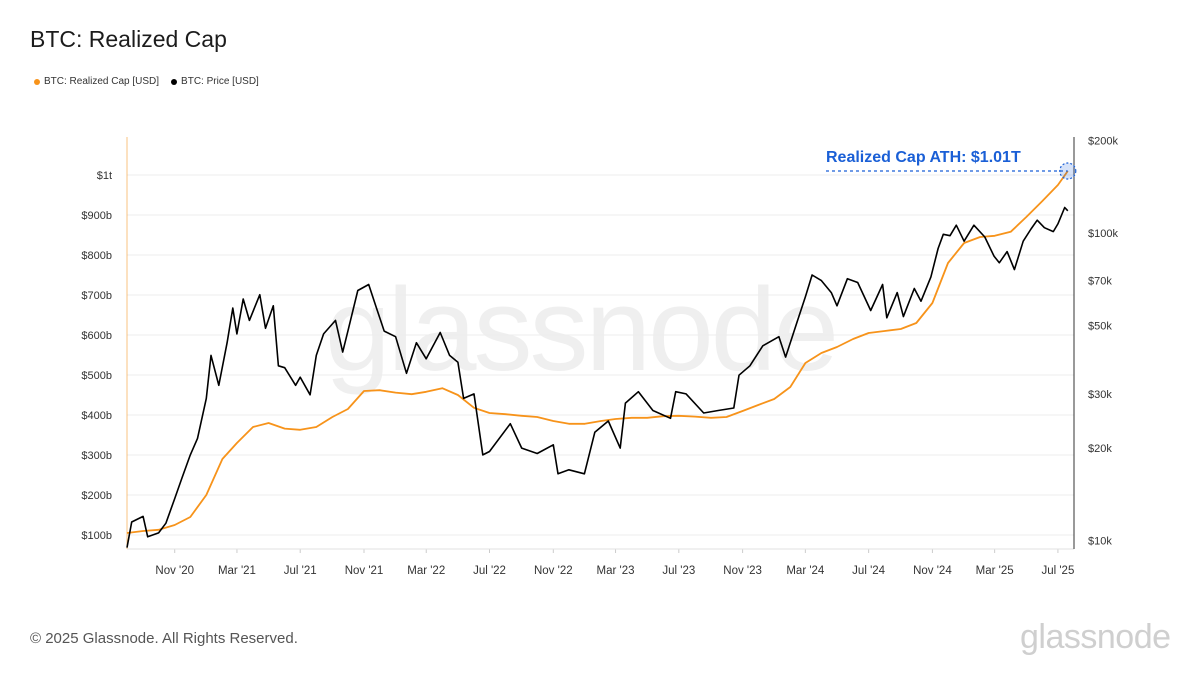  Describe the element at coordinates (868, 571) in the screenshot. I see `x-tick-label: Jul '24` at that location.